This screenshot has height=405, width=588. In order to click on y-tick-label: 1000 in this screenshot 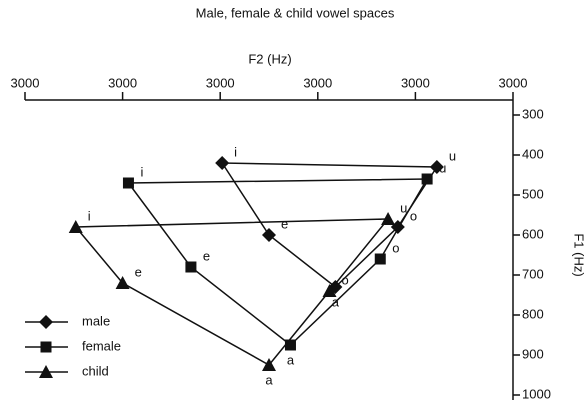, I will do `click(536, 393)`.